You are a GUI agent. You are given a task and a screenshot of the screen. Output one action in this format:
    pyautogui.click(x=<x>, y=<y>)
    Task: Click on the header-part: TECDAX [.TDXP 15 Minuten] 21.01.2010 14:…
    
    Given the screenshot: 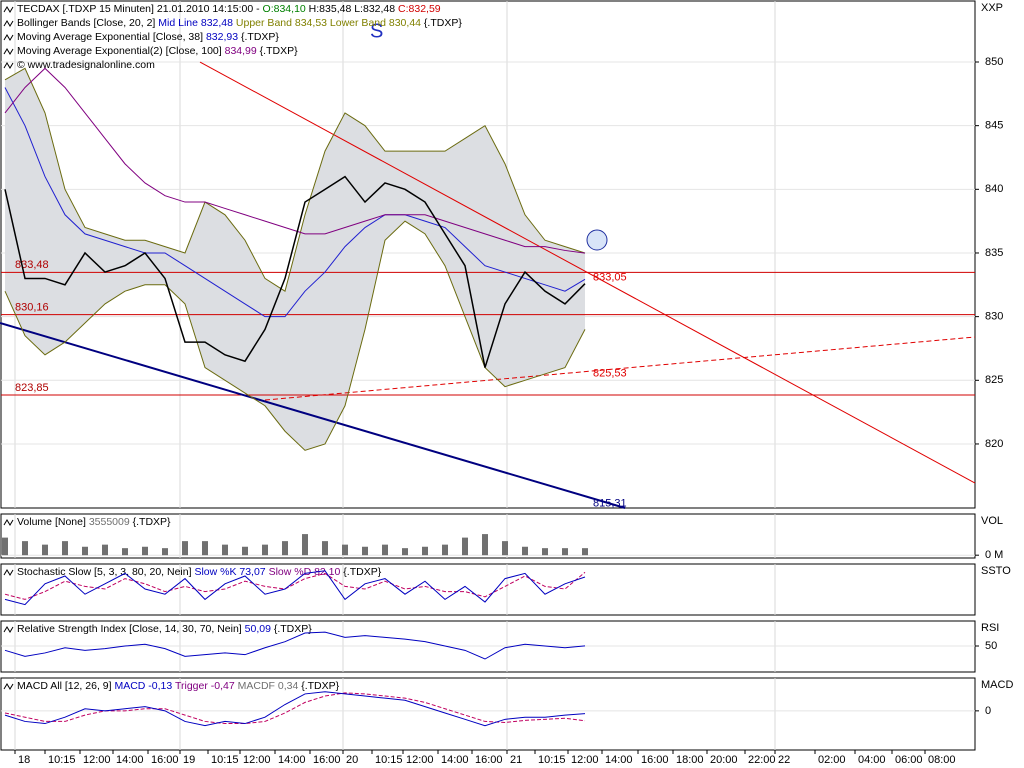 What is the action you would take?
    pyautogui.click(x=138, y=9)
    